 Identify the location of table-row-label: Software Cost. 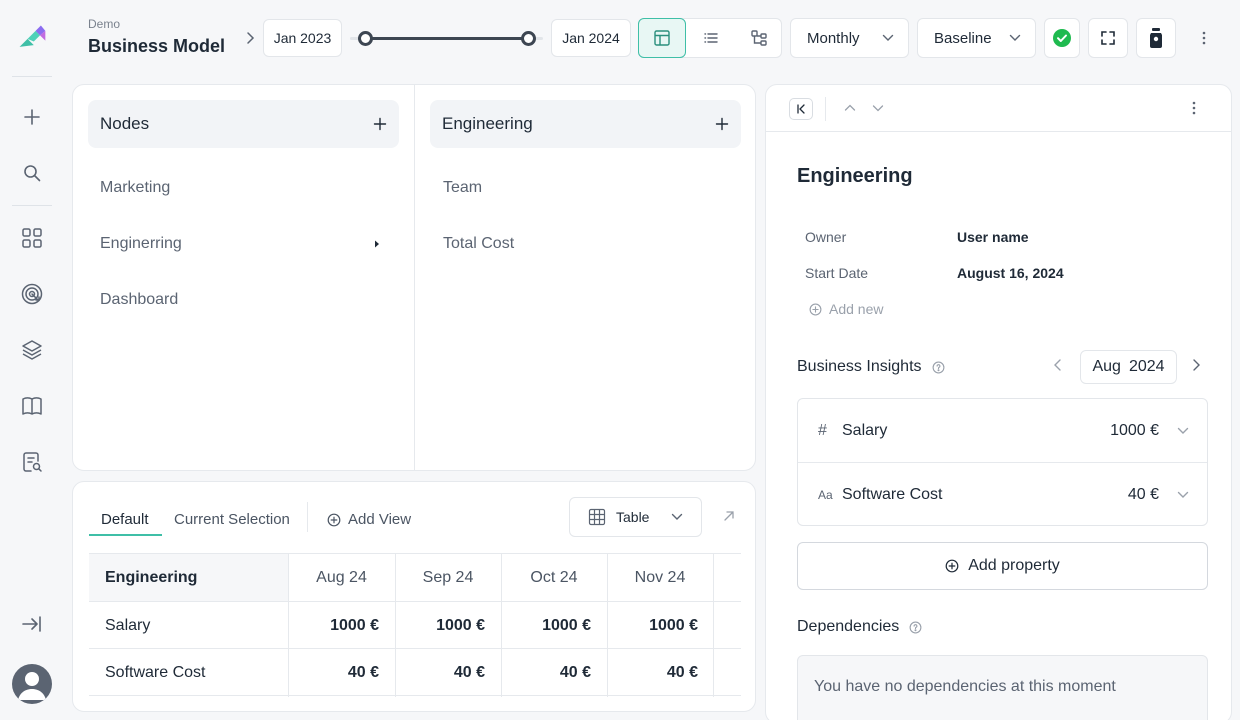
(155, 672).